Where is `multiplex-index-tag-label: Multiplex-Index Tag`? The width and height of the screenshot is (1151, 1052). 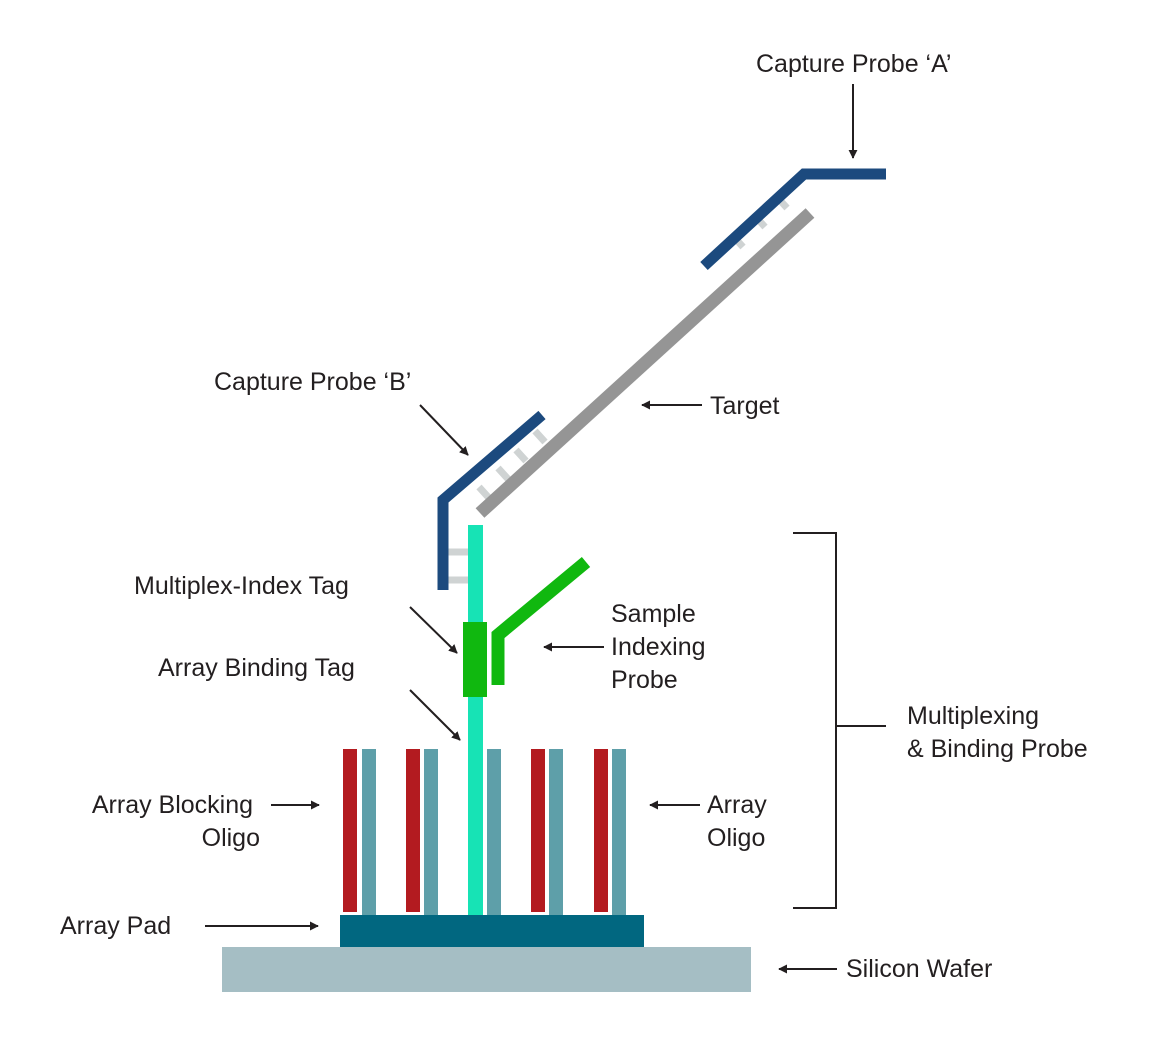
multiplex-index-tag-label: Multiplex-Index Tag is located at coordinates (241, 586).